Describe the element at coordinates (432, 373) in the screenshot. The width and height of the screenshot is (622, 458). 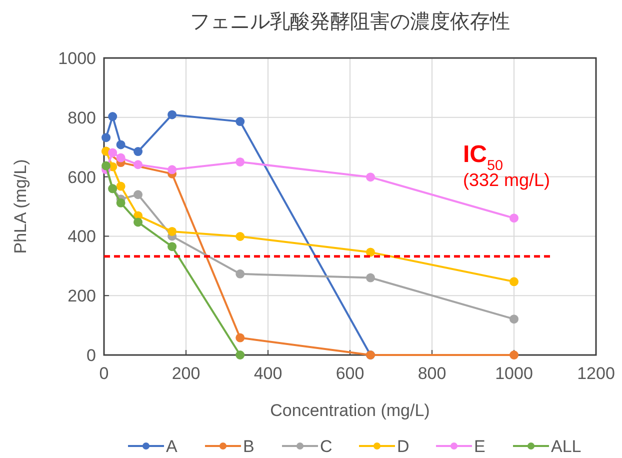
I see `x-tick-label: 800` at that location.